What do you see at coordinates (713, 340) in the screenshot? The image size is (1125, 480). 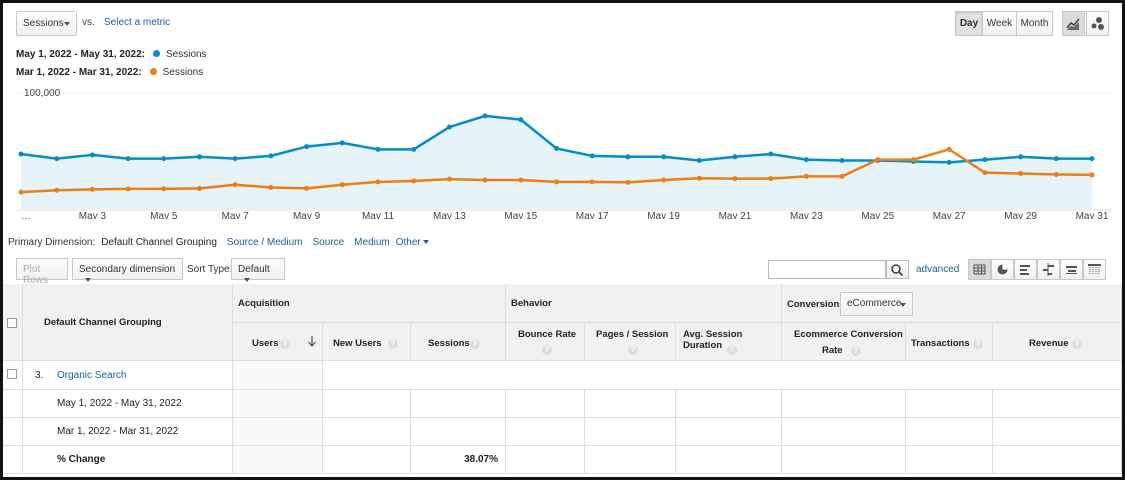 I see `column-label: Avg. Session Duration` at bounding box center [713, 340].